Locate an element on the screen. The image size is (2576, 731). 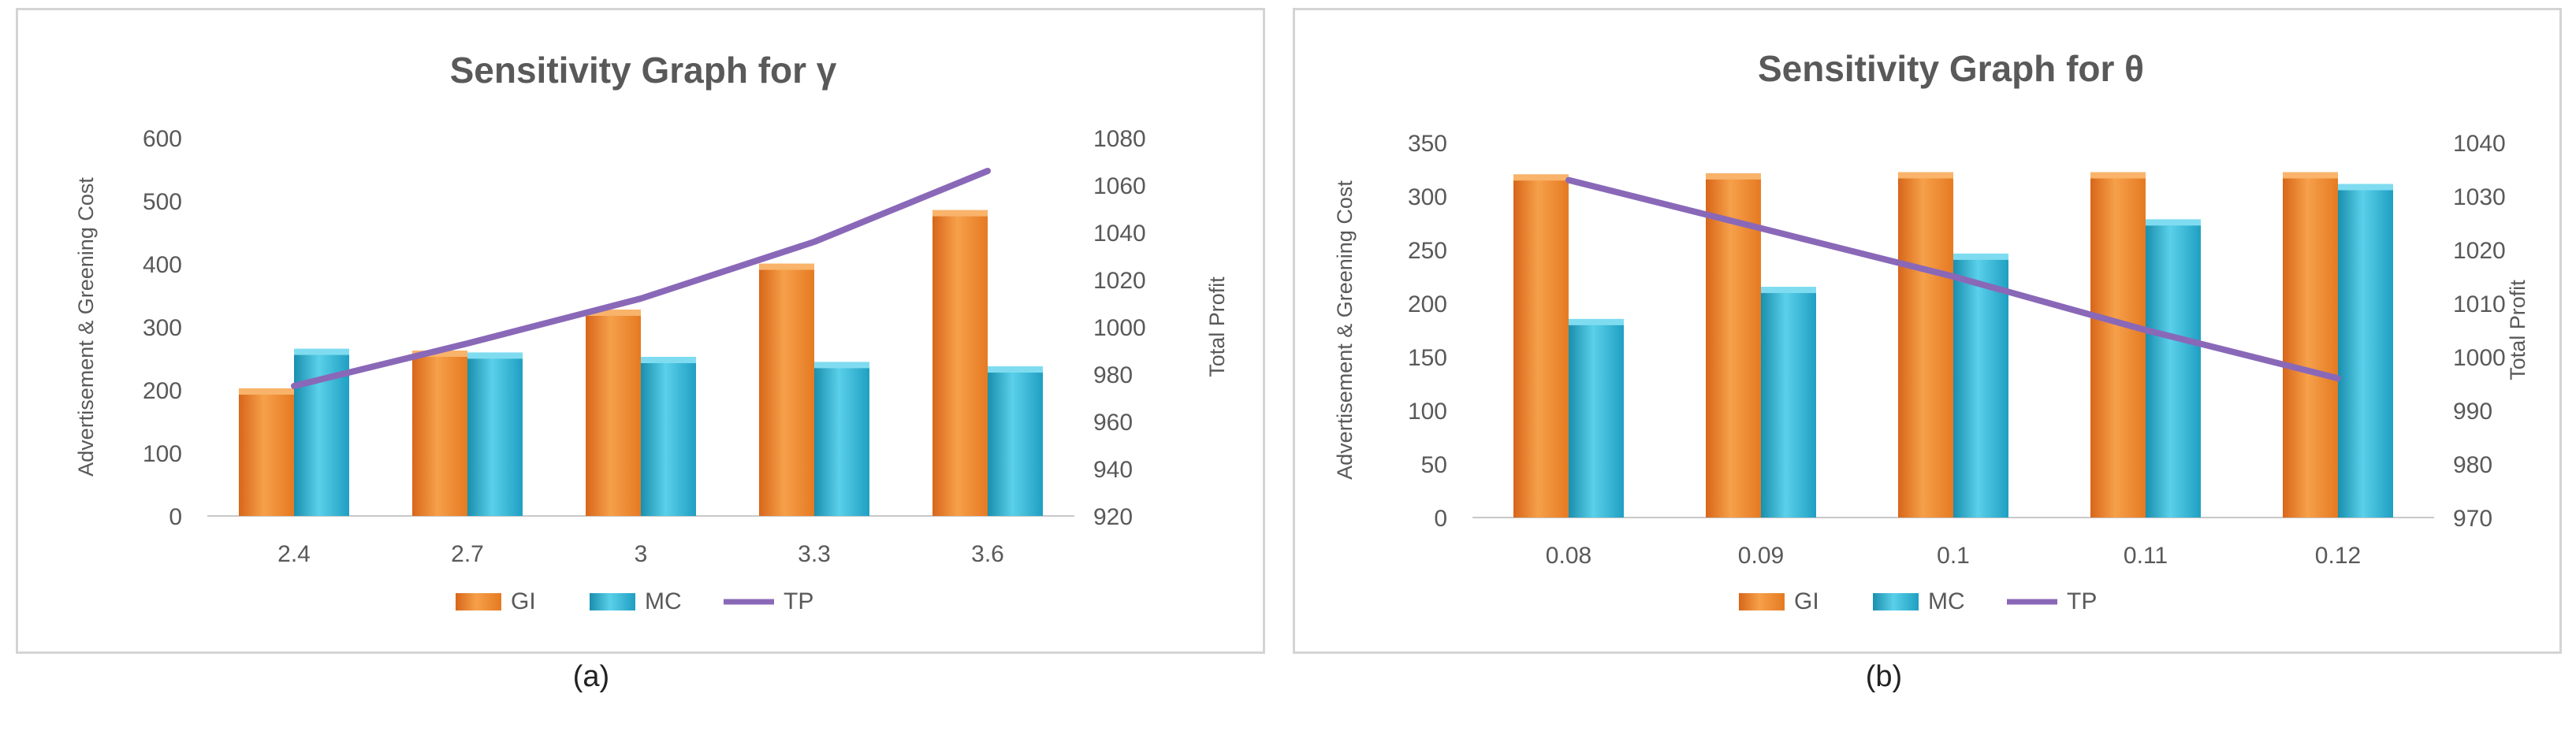
y2-tick-label: 1010 is located at coordinates (2479, 304).